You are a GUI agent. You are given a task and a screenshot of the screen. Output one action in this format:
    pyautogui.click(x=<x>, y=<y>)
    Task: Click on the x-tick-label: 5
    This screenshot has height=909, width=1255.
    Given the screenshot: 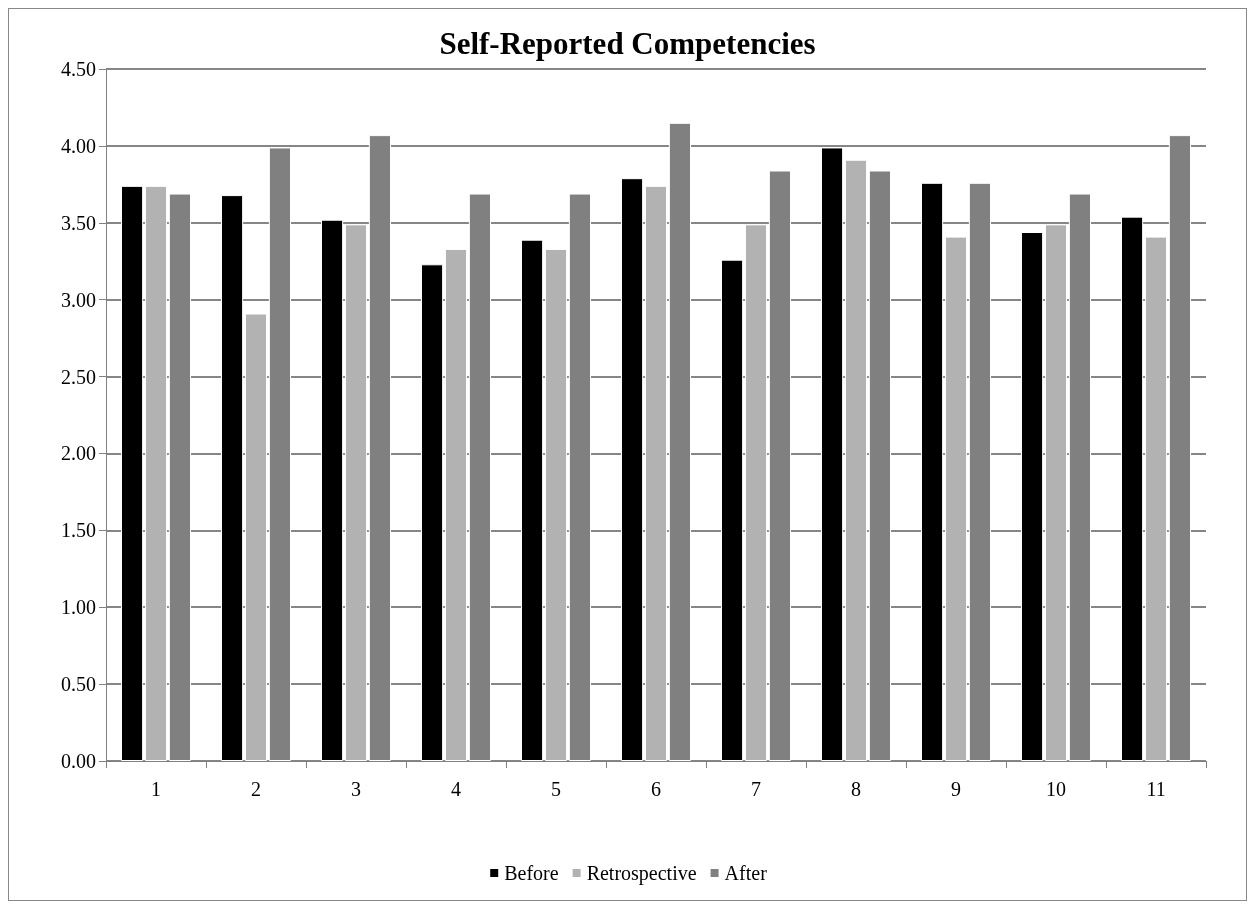 What is the action you would take?
    pyautogui.click(x=556, y=789)
    